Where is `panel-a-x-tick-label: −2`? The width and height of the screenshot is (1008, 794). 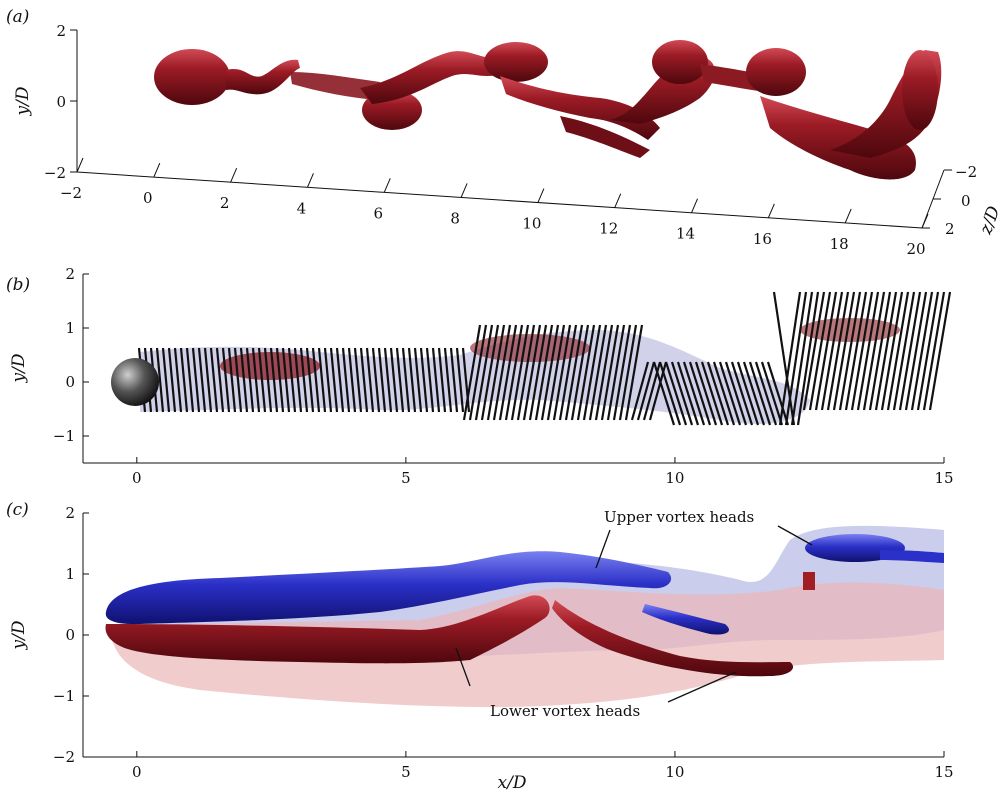
panel-a-x-tick-label: −2 is located at coordinates (71, 193).